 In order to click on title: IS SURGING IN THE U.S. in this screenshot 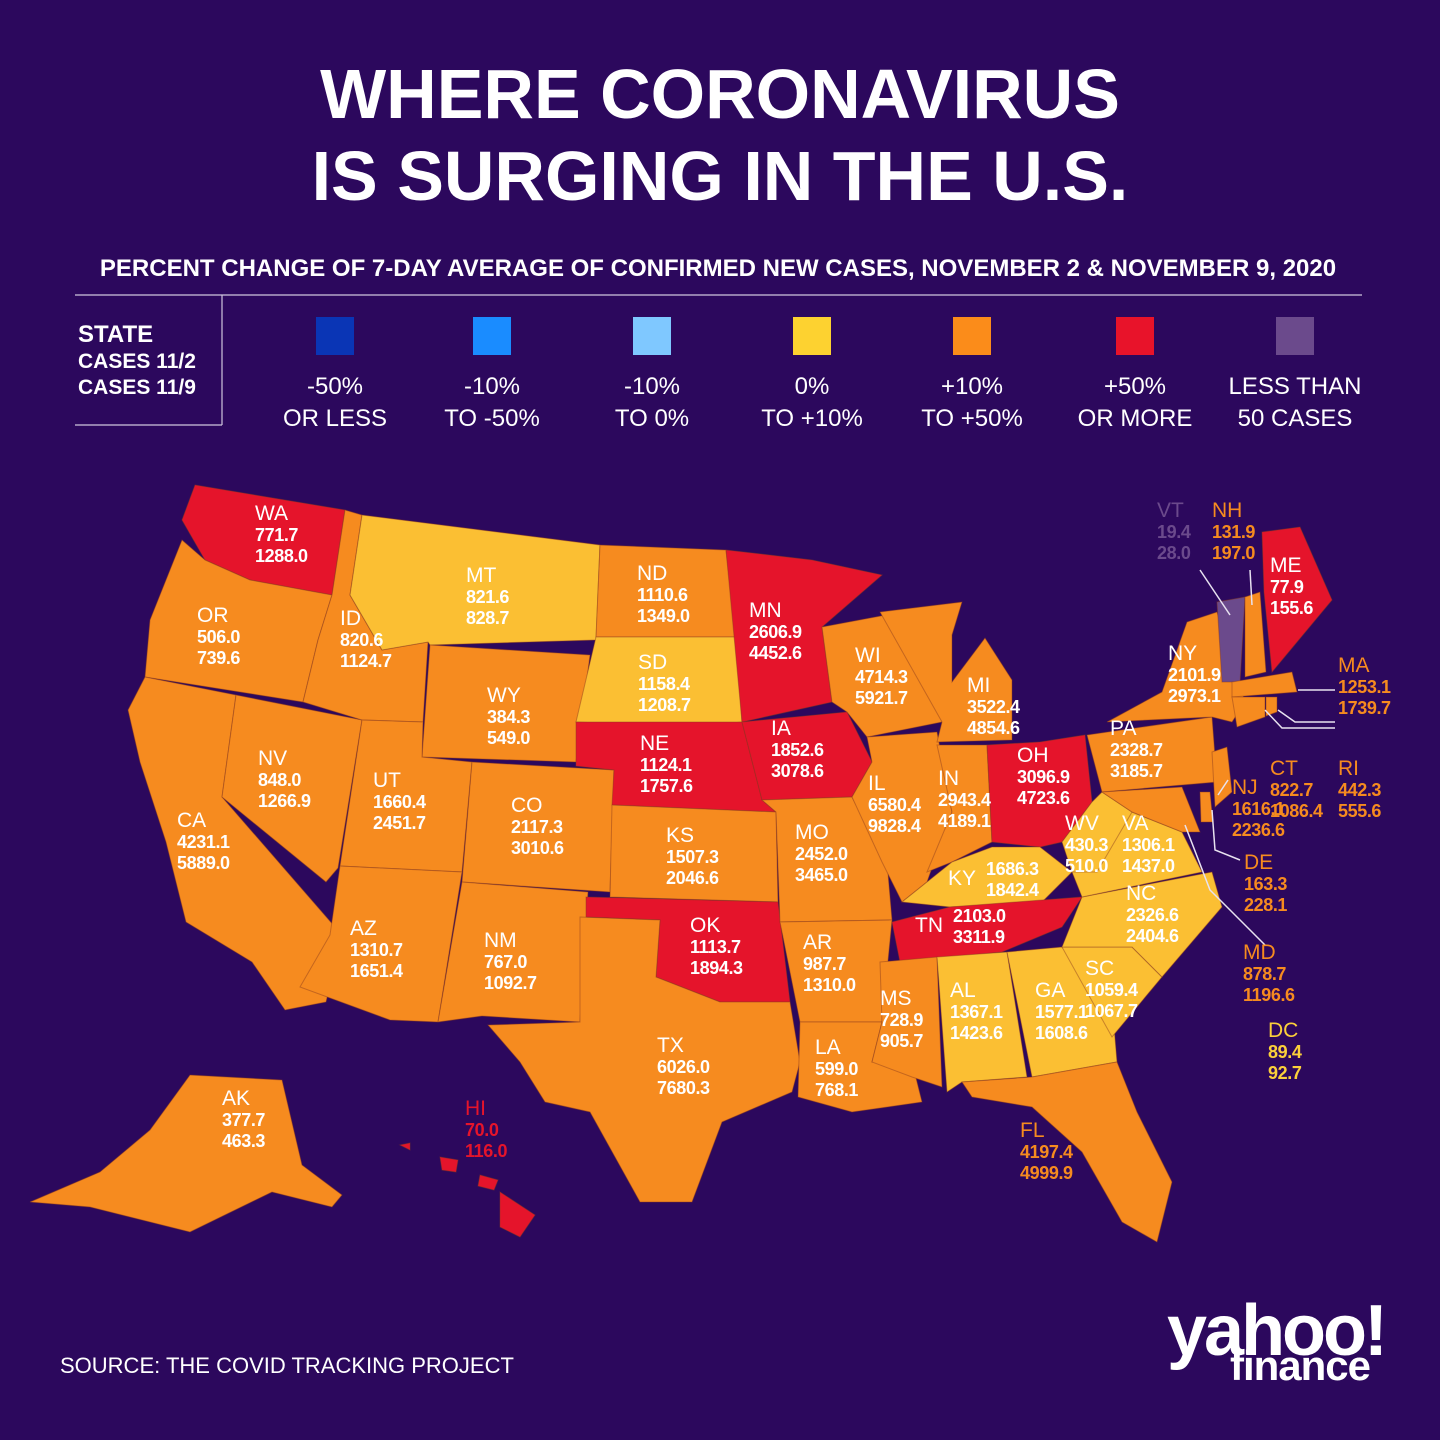, I will do `click(720, 176)`.